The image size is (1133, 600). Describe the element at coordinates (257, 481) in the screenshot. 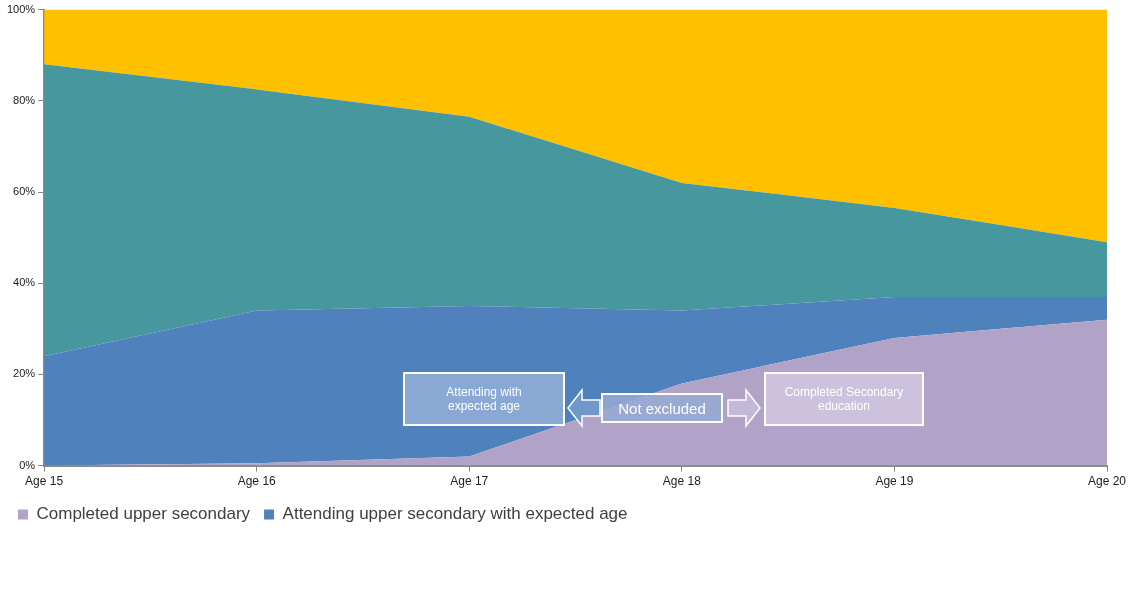

I see `x-tick-label: Age 16` at that location.